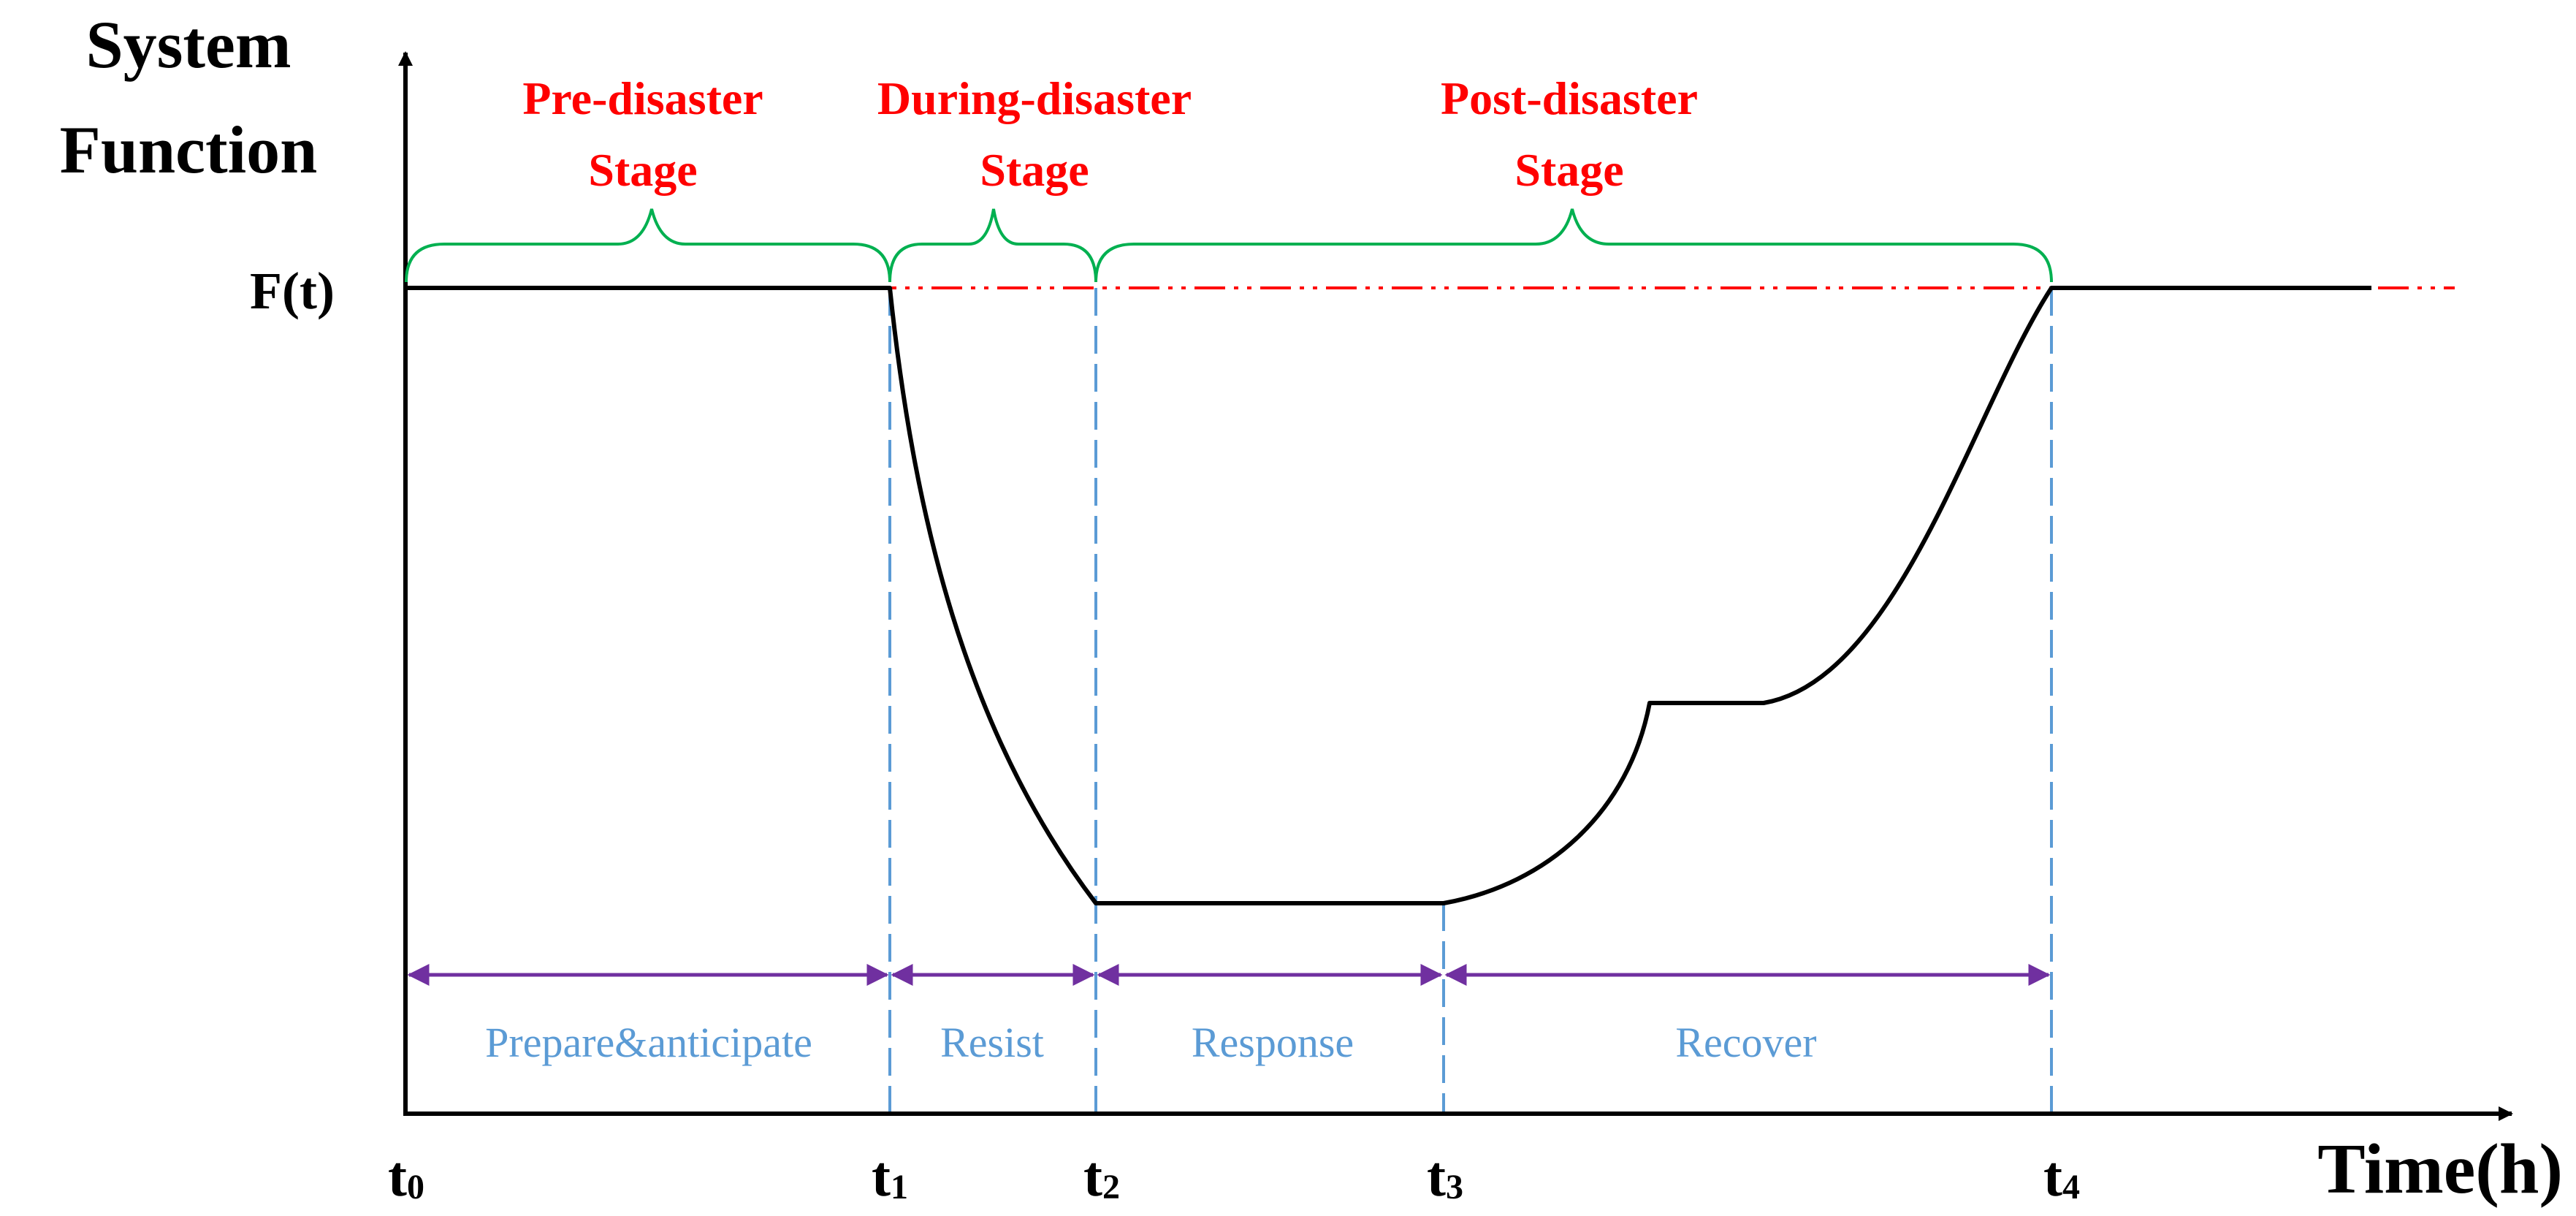  What do you see at coordinates (1035, 170) in the screenshot?
I see `stage-label-during-disaster-line2: Stage` at bounding box center [1035, 170].